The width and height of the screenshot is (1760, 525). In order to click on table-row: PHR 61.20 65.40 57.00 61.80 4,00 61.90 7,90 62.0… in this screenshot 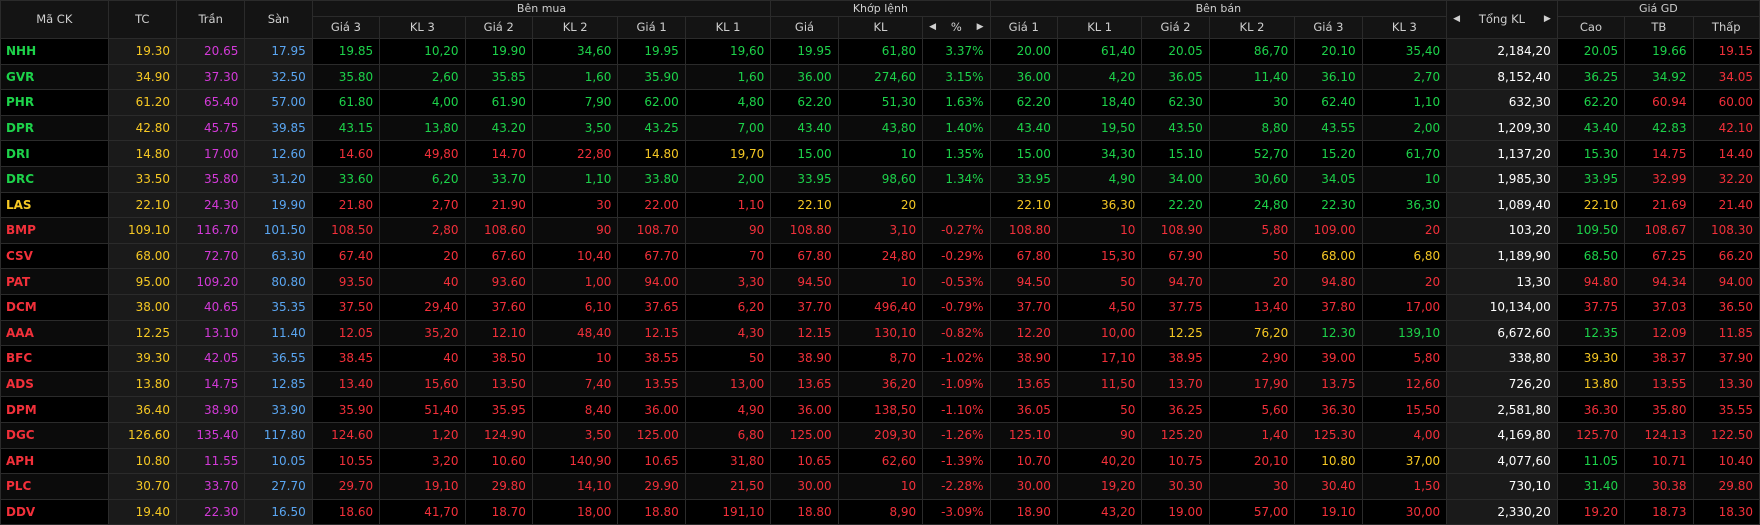, I will do `click(880, 102)`.